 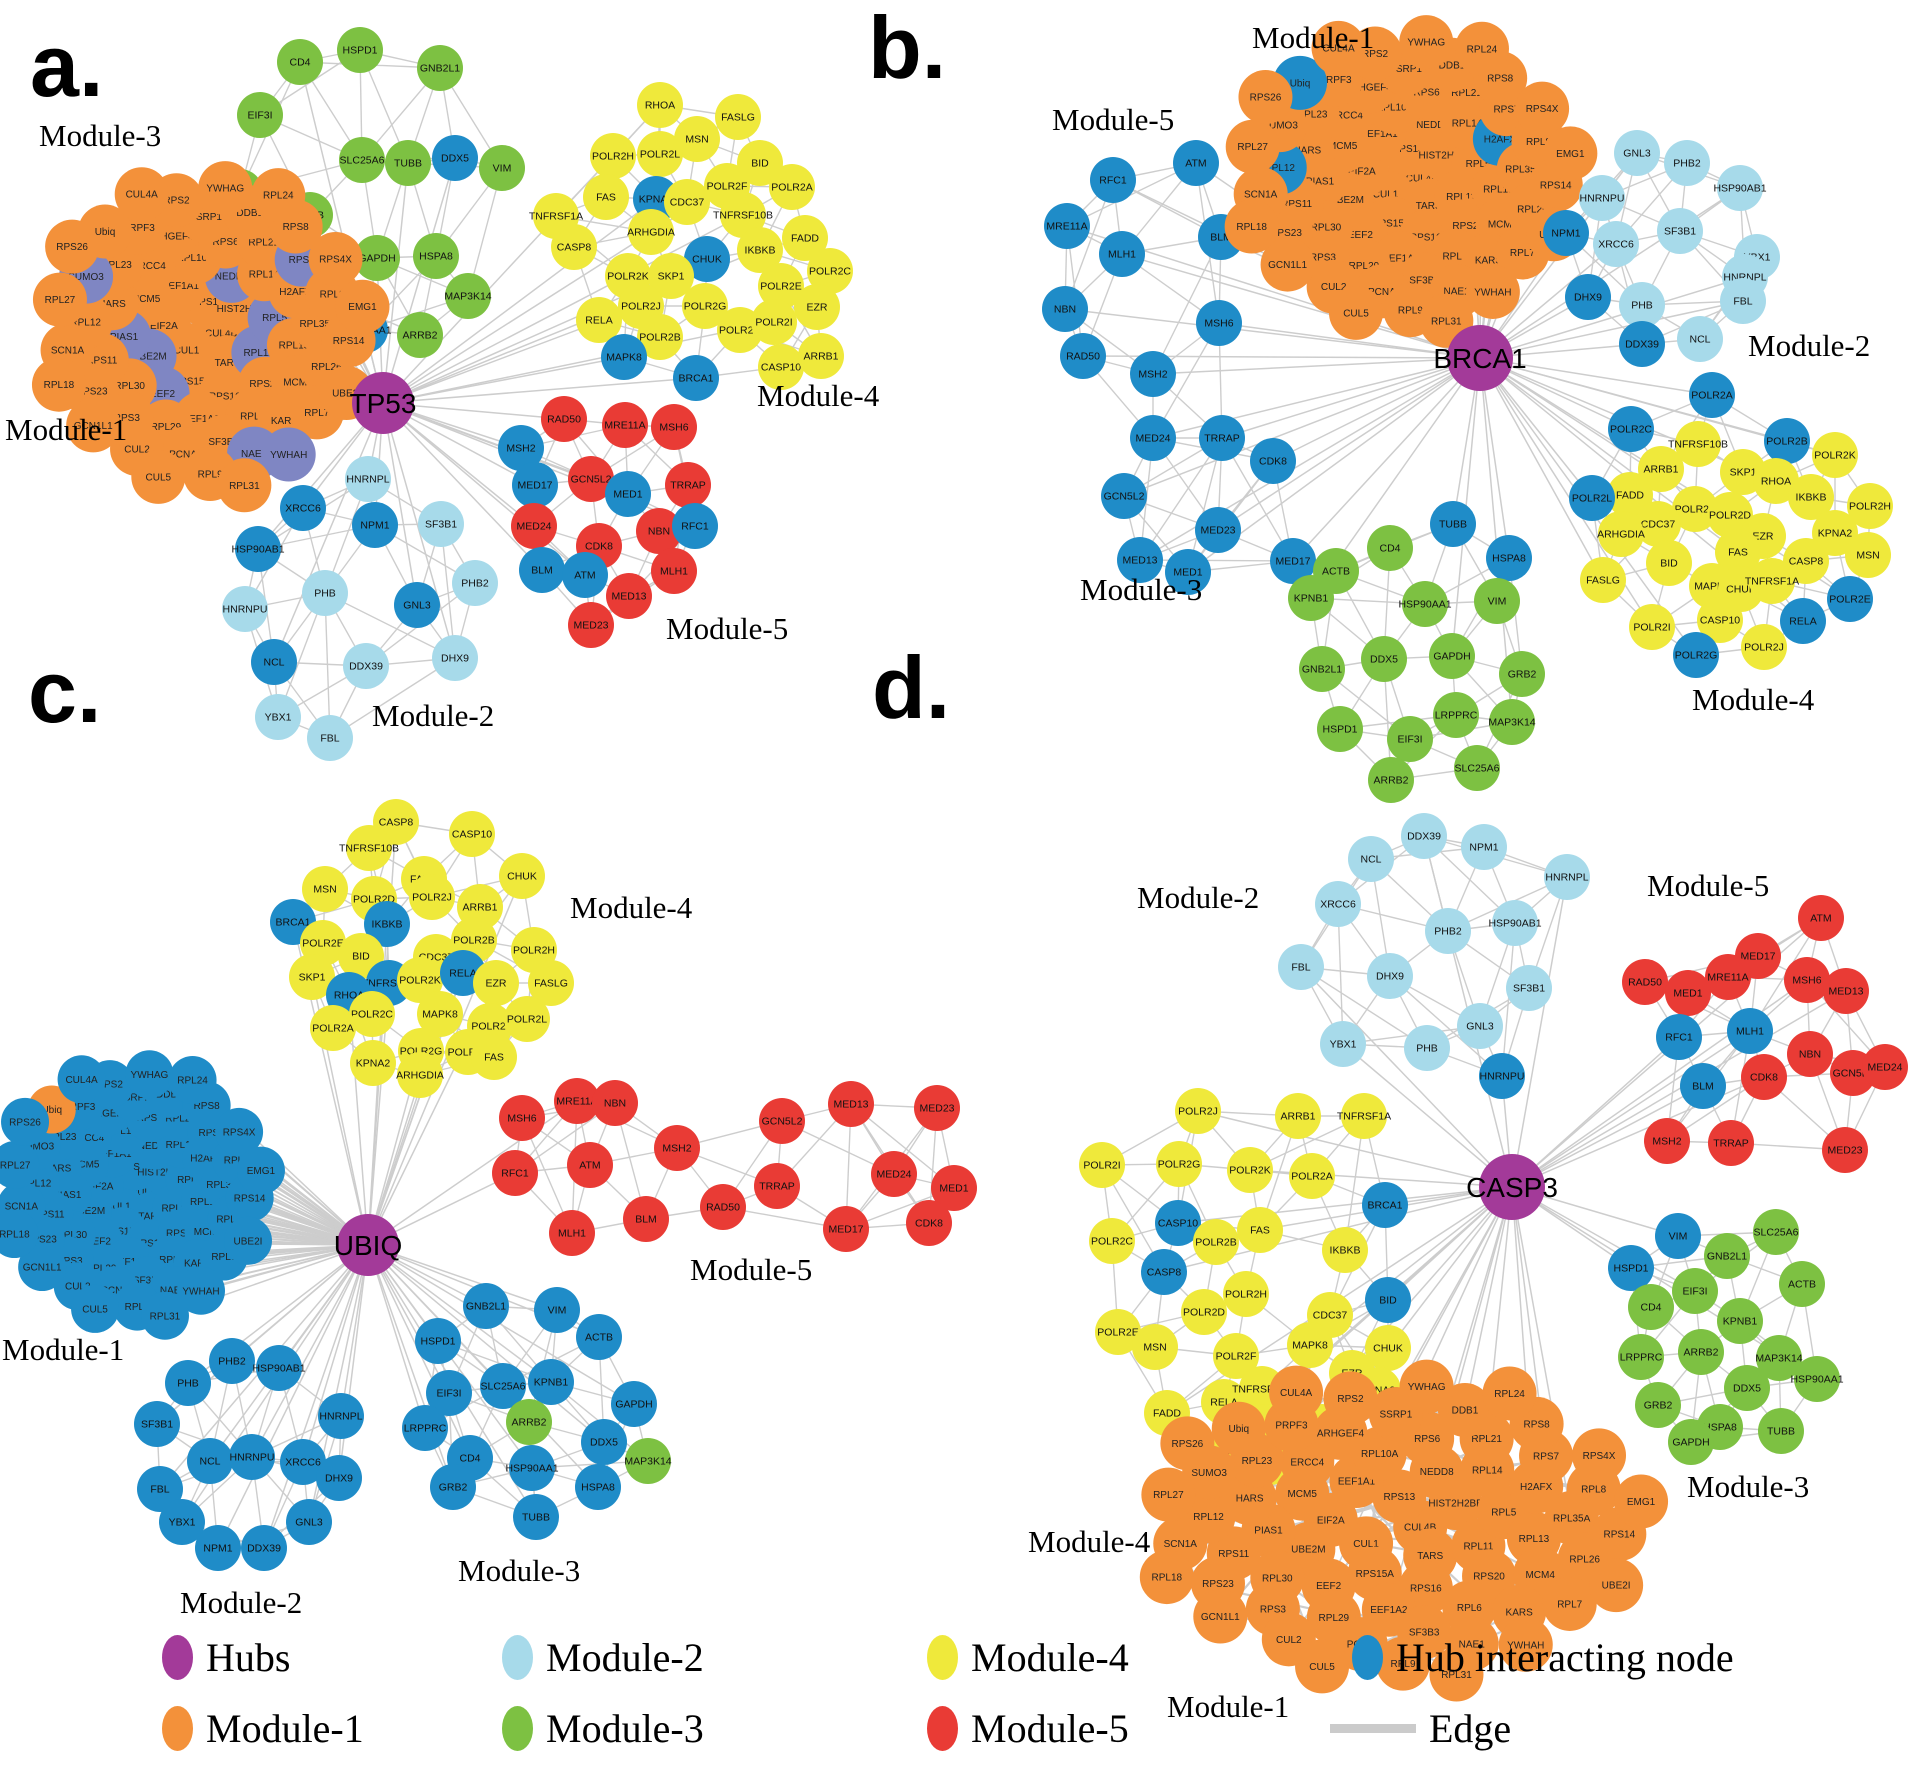 I want to click on node-MSN, so click(x=1155, y=1347).